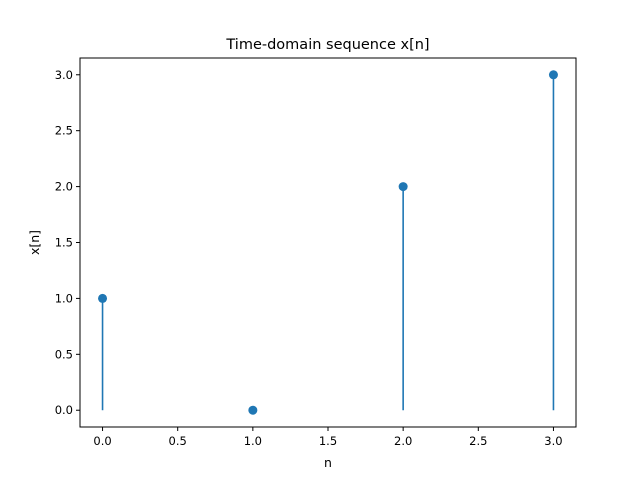 This screenshot has width=640, height=480. What do you see at coordinates (64, 354) in the screenshot?
I see `y-tick-label: 0.5` at bounding box center [64, 354].